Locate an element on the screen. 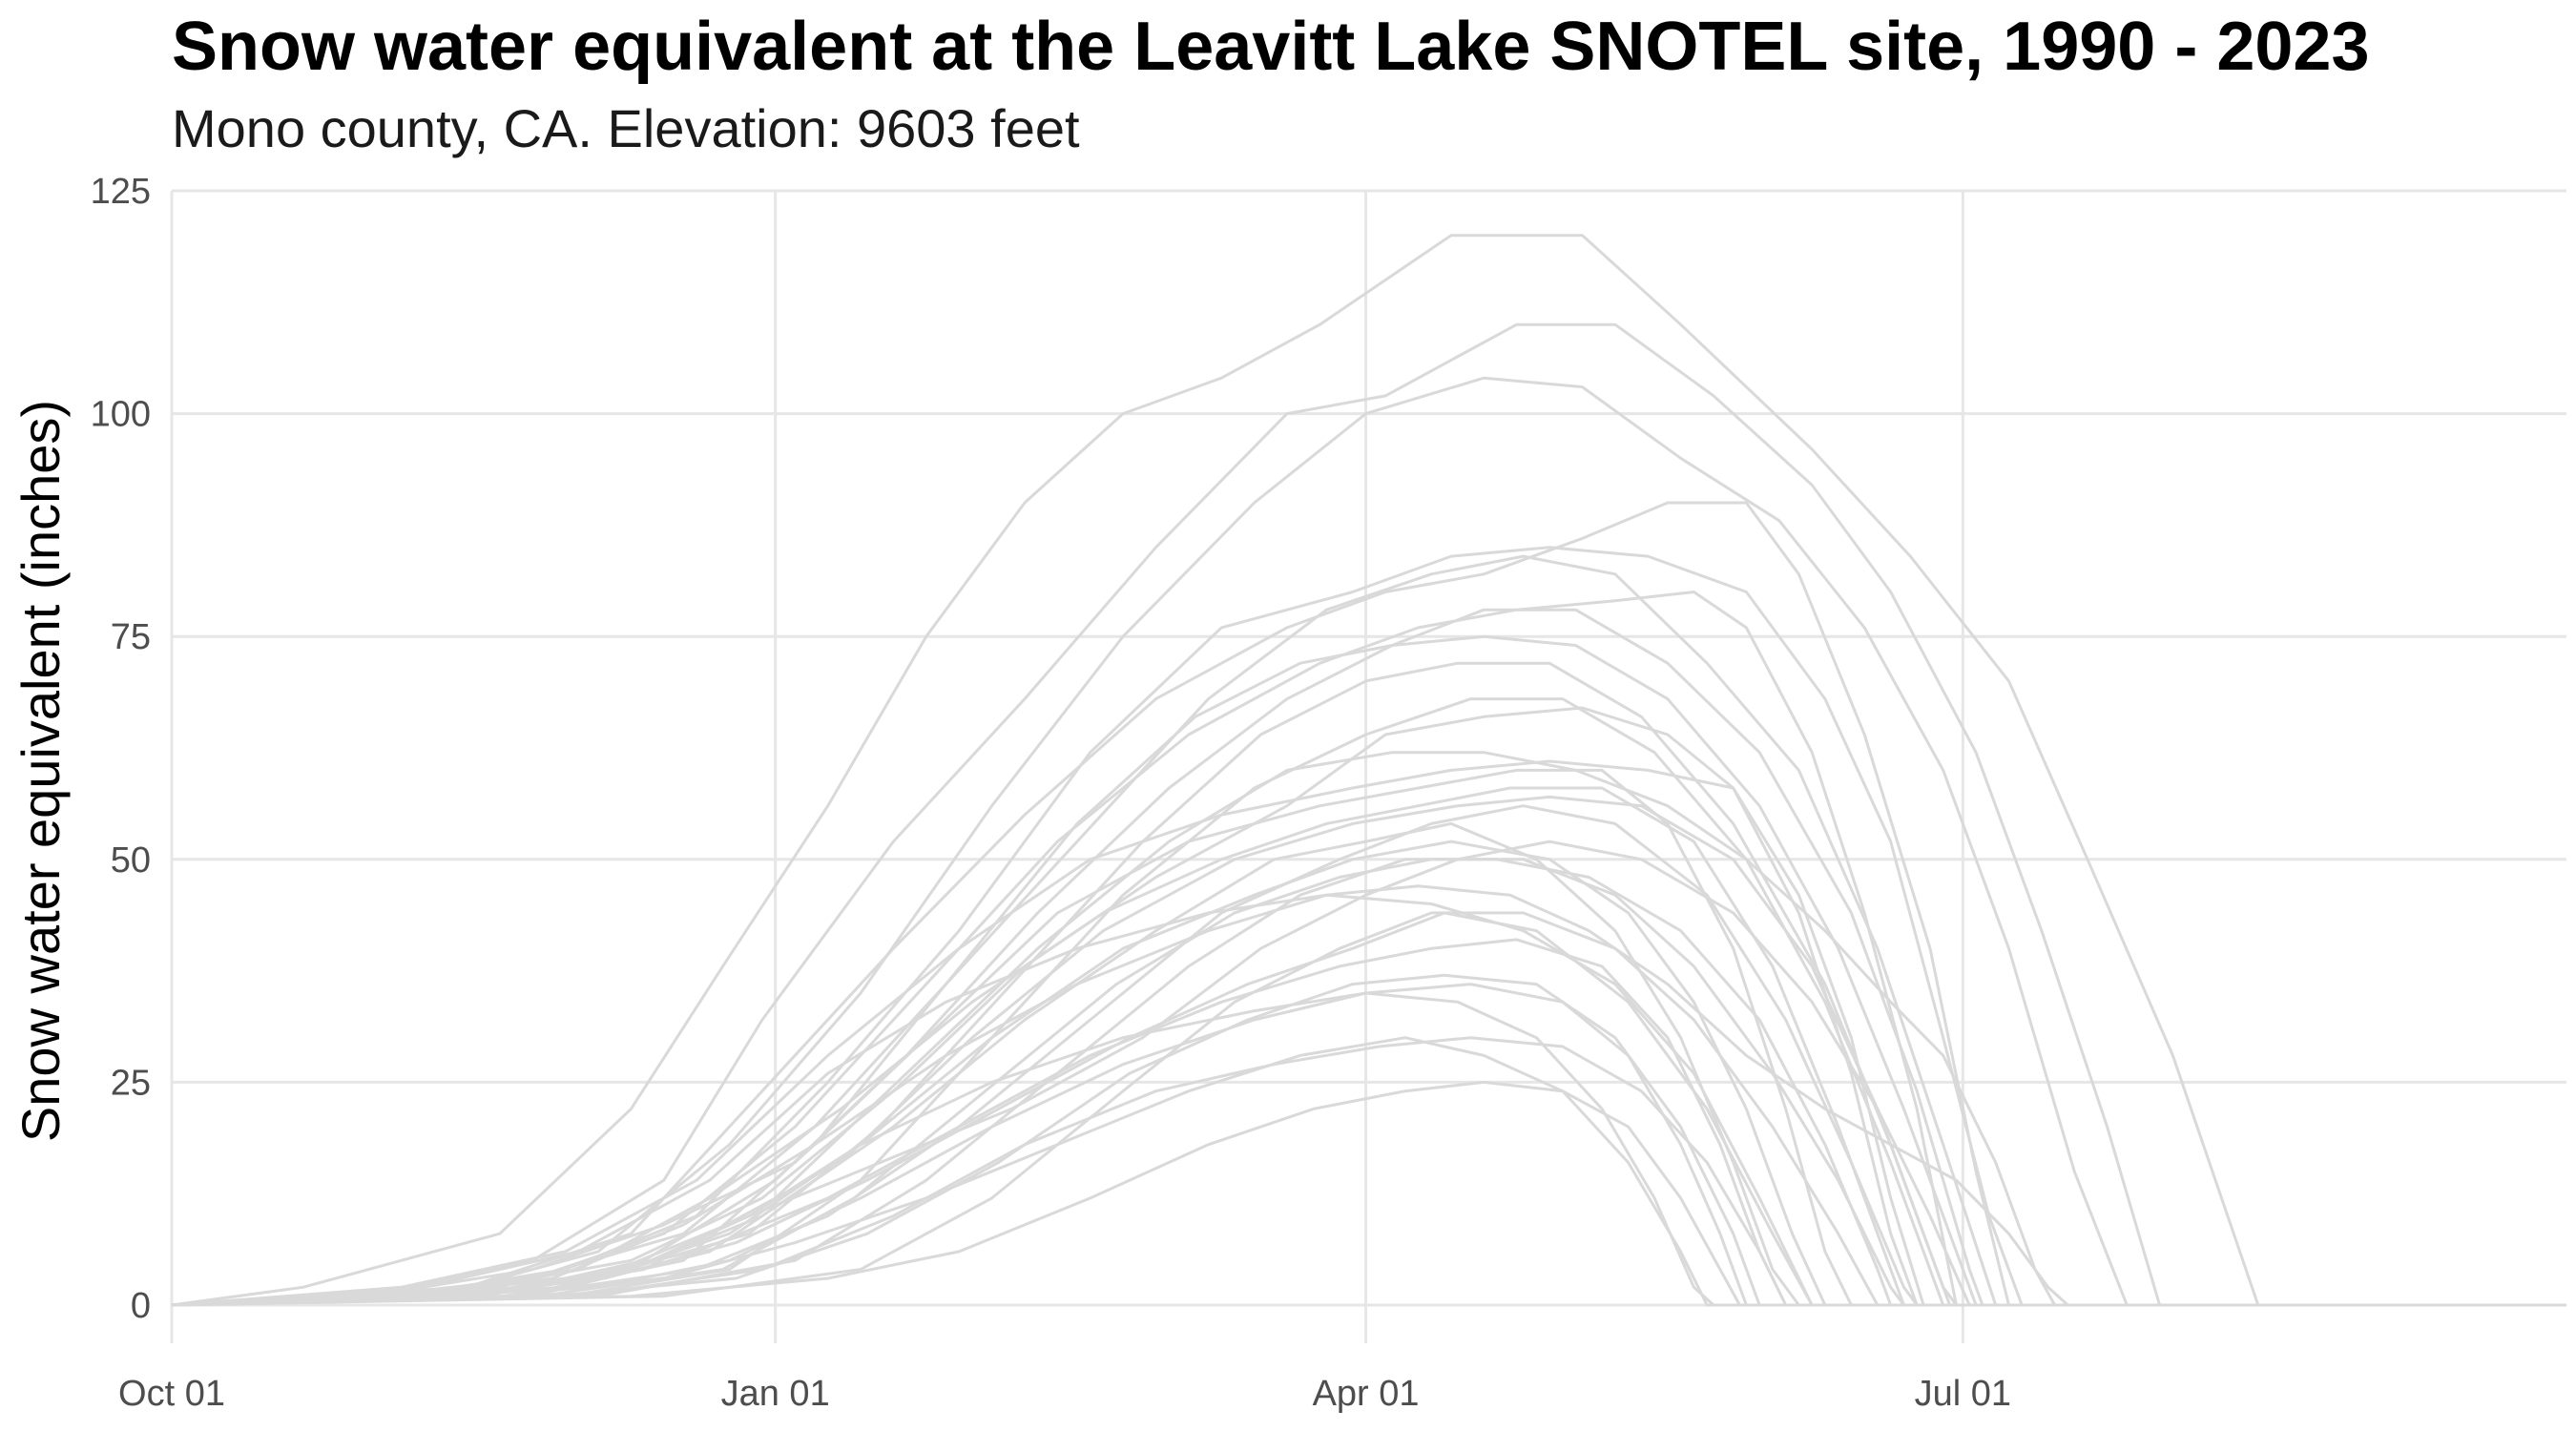 The image size is (2576, 1431). y-tick-label: 100 is located at coordinates (121, 415).